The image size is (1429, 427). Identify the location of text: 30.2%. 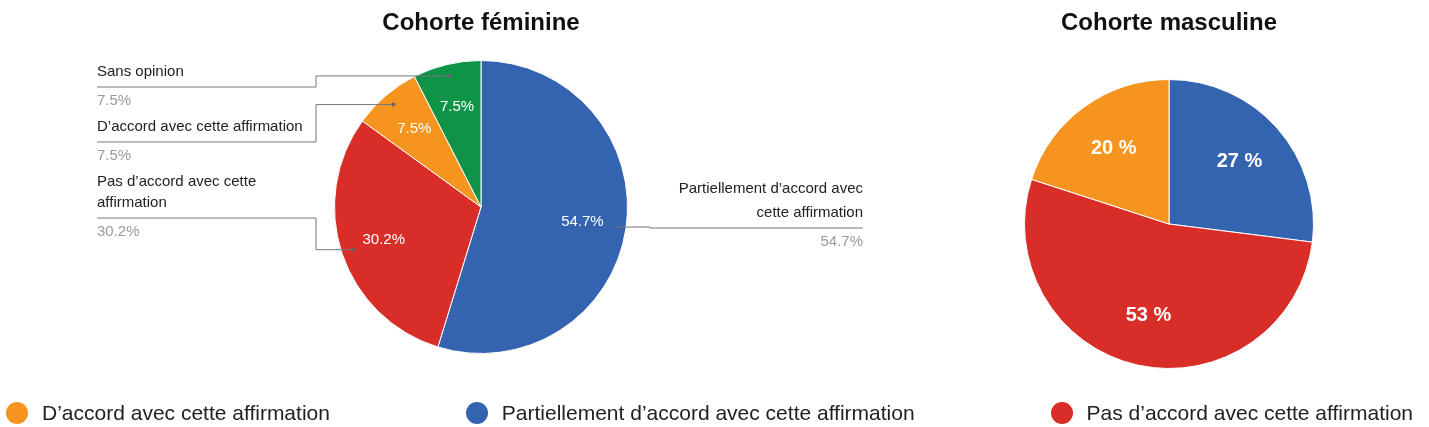
(118, 231).